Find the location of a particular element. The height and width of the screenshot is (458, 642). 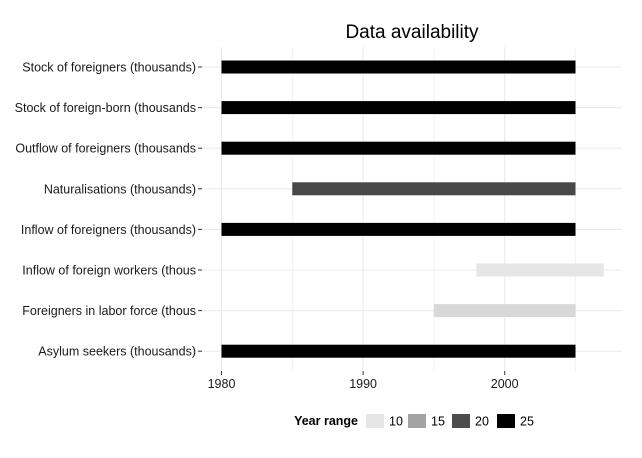

y-axis-label: Naturalisations (thousands) is located at coordinates (120, 189).